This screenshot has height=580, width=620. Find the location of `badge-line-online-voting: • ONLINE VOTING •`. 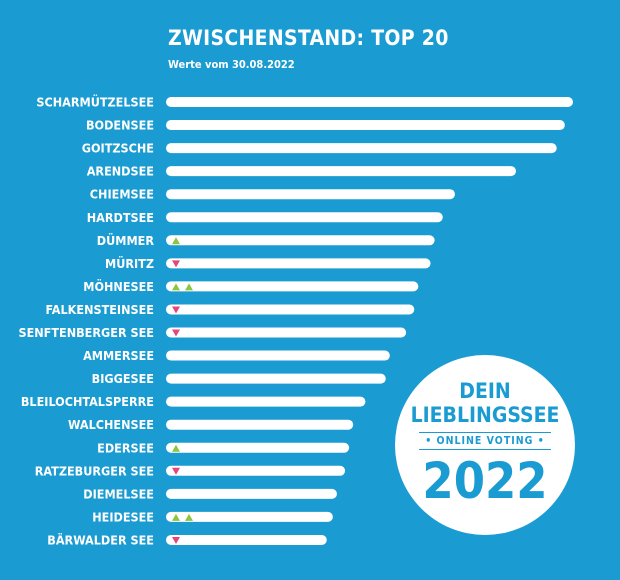

badge-line-online-voting: • ONLINE VOTING • is located at coordinates (485, 441).